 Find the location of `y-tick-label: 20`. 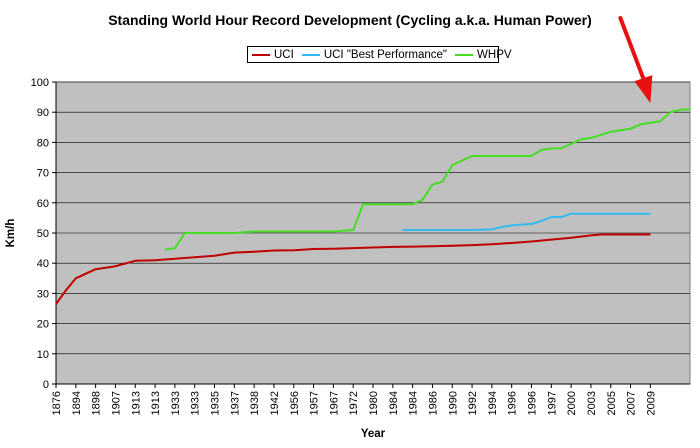

y-tick-label: 20 is located at coordinates (43, 325).